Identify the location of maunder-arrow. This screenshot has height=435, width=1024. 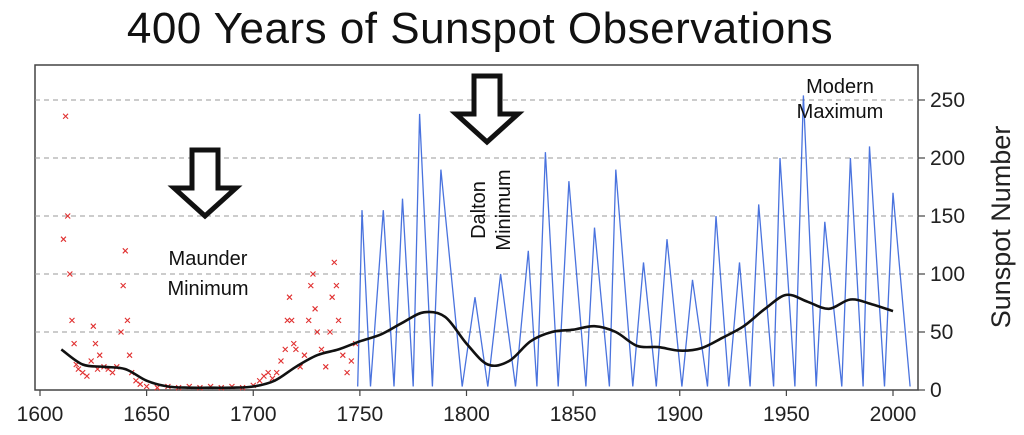
(205, 183).